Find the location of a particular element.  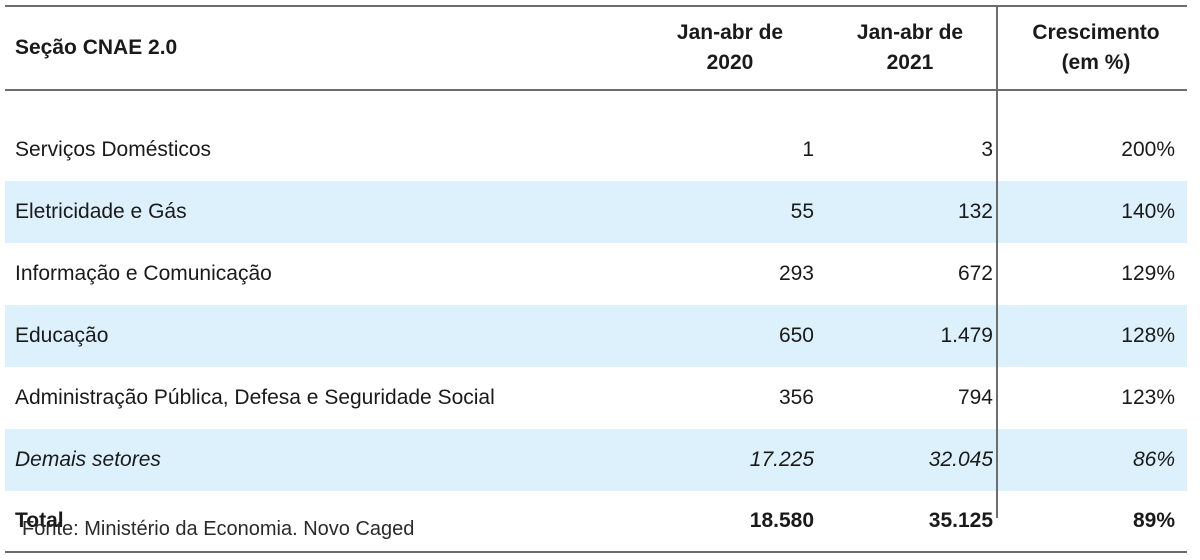

cell-section: Educação is located at coordinates (62, 335).